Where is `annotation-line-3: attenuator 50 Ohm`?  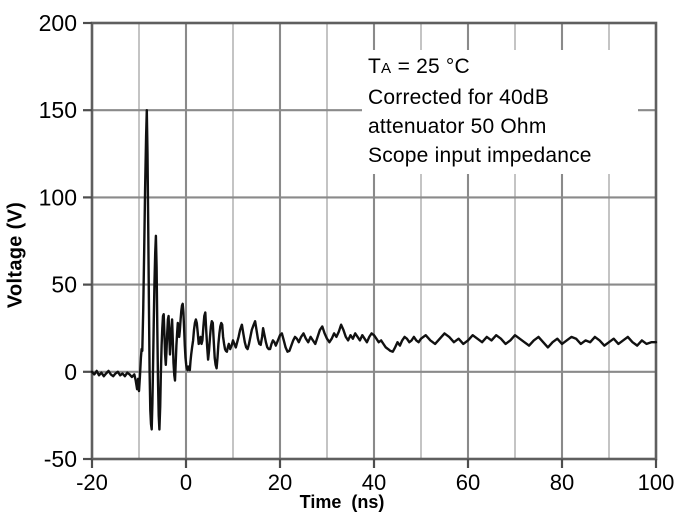 annotation-line-3: attenuator 50 Ohm is located at coordinates (457, 126).